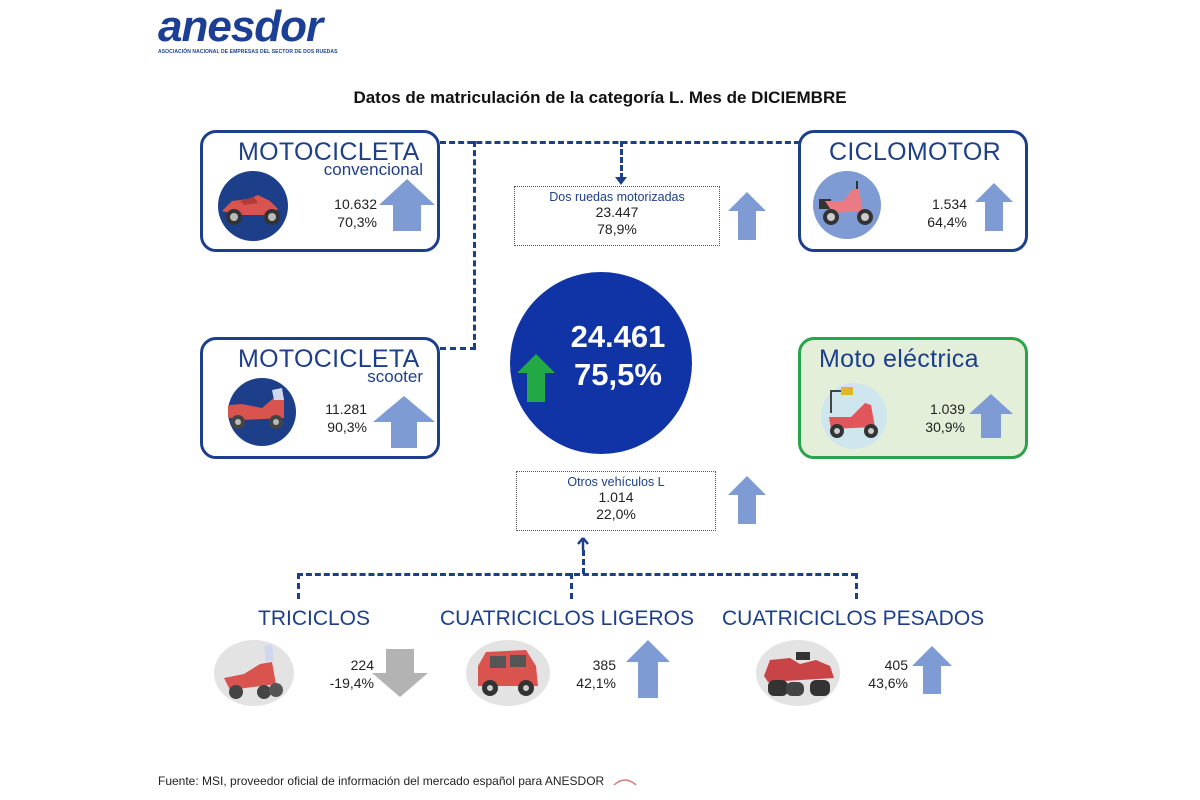  What do you see at coordinates (577, 574) in the screenshot?
I see `connector-bottom` at bounding box center [577, 574].